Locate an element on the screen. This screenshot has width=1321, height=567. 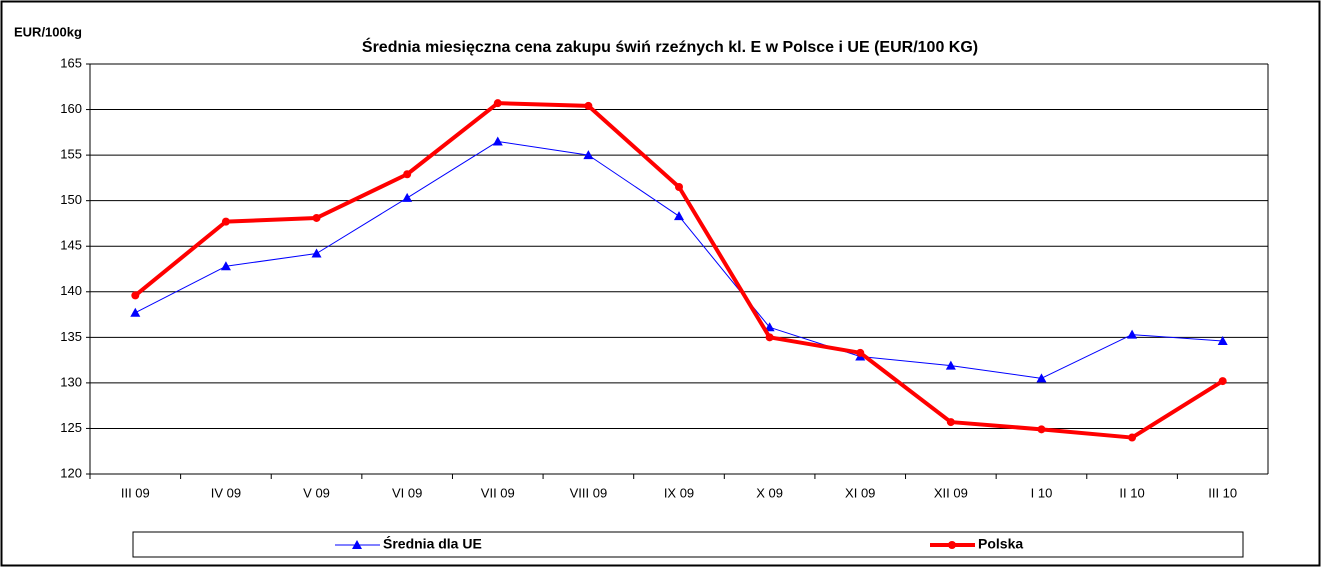
y-tick-label: 135 is located at coordinates (71, 336).